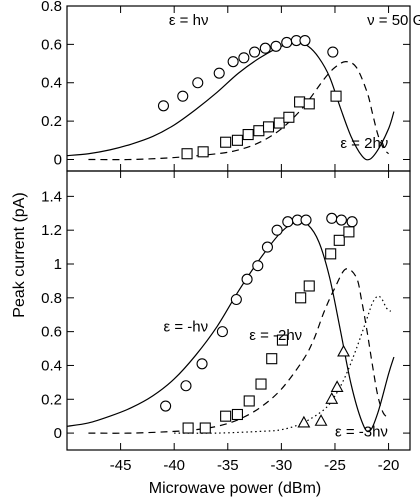 This screenshot has width=420, height=500. Describe the element at coordinates (361, 431) in the screenshot. I see `annotation-label: ε = -3hν` at that location.